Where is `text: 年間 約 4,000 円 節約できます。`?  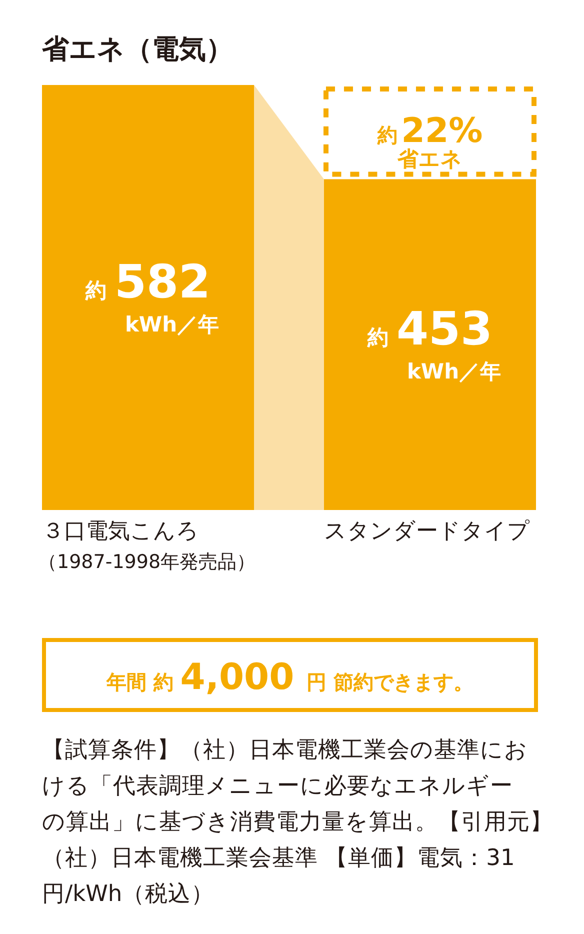 text: 年間 約 4,000 円 節約できます。 is located at coordinates (289, 677).